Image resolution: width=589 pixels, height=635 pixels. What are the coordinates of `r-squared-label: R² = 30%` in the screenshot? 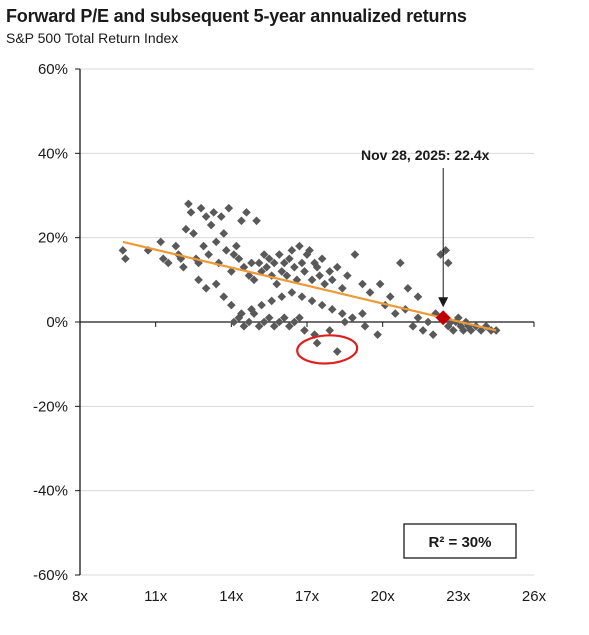 It's located at (460, 542).